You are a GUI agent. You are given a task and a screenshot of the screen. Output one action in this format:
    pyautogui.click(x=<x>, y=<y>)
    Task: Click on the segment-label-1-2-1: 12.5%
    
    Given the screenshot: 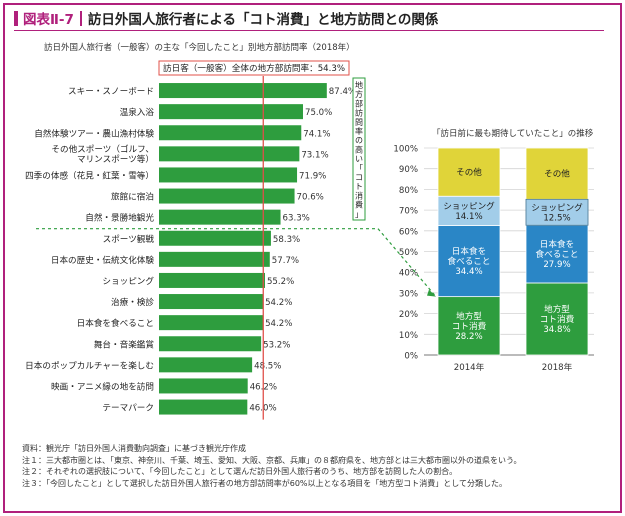 What is the action you would take?
    pyautogui.click(x=556, y=218)
    